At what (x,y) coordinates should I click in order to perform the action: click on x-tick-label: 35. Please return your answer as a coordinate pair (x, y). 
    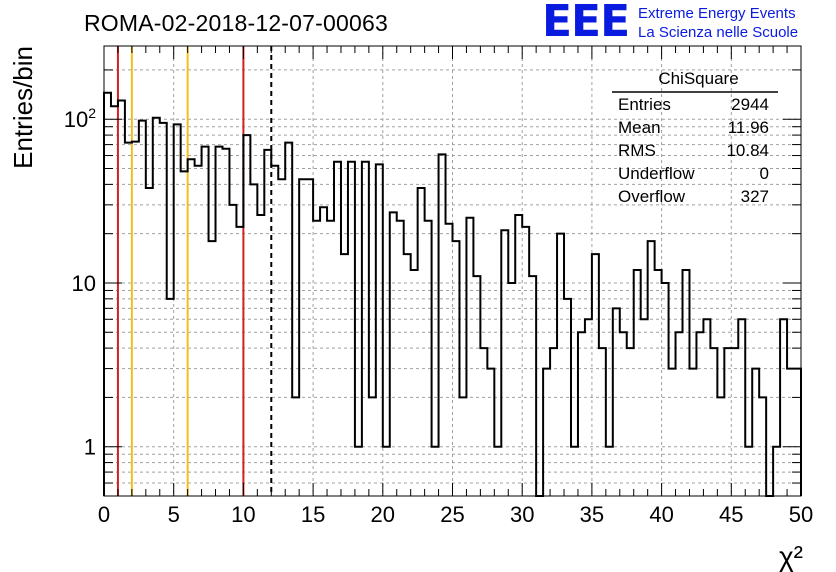
    Looking at the image, I should click on (592, 514).